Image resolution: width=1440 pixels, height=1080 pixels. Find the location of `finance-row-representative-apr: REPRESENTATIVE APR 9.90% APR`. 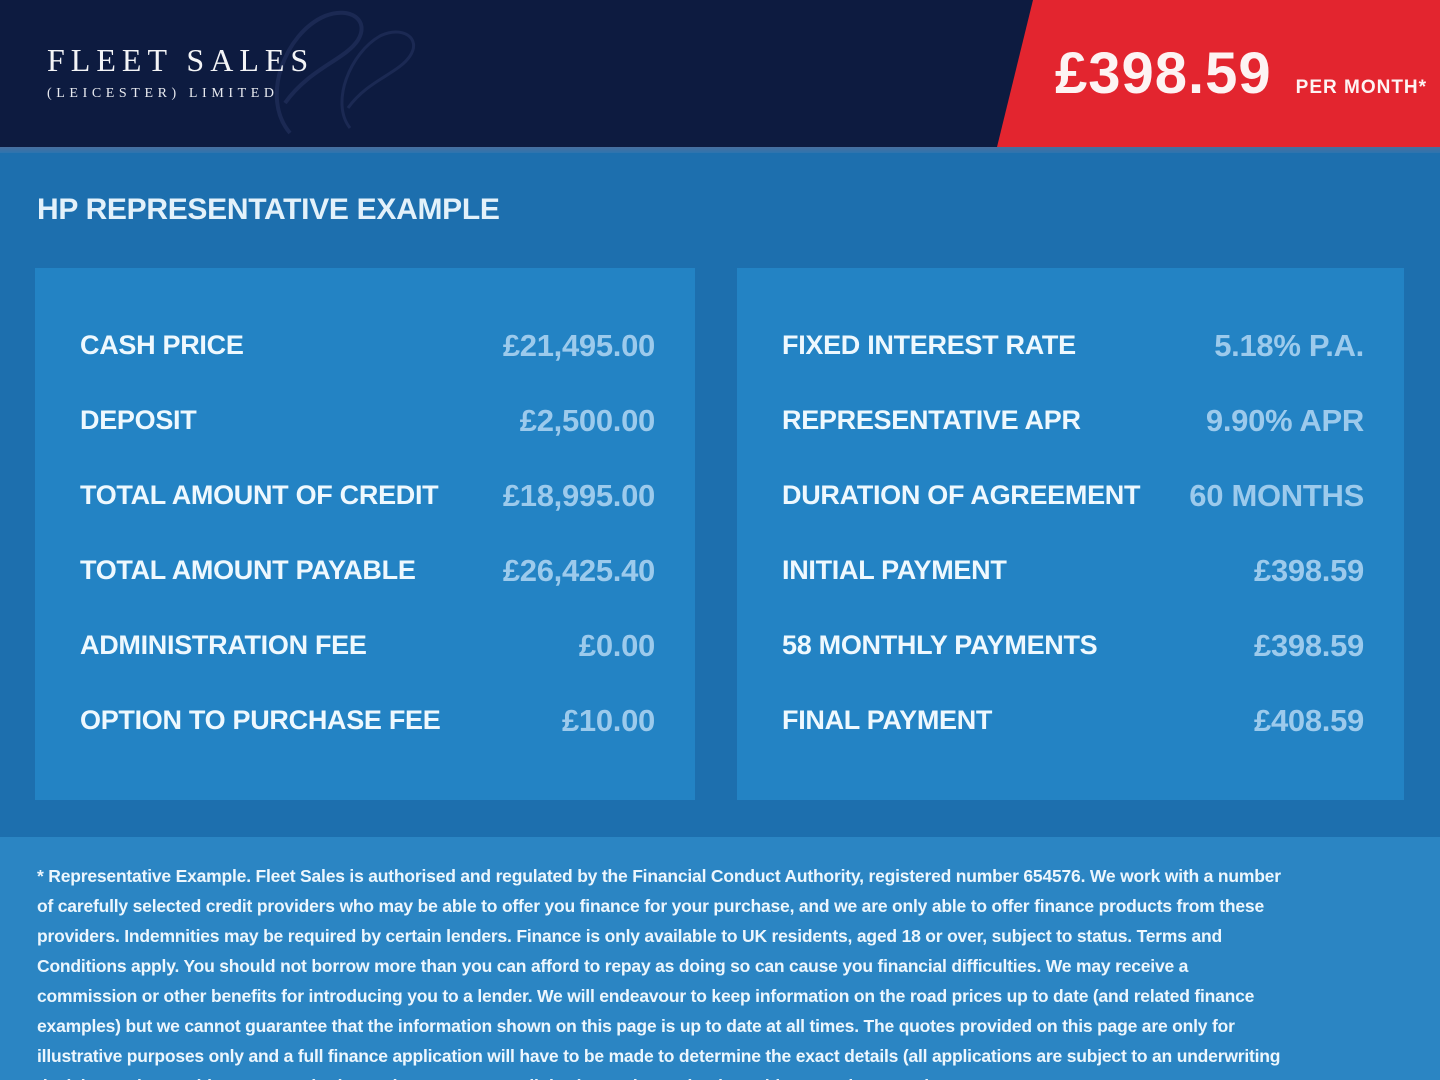

finance-row-representative-apr: REPRESENTATIVE APR 9.90% APR is located at coordinates (1073, 420).